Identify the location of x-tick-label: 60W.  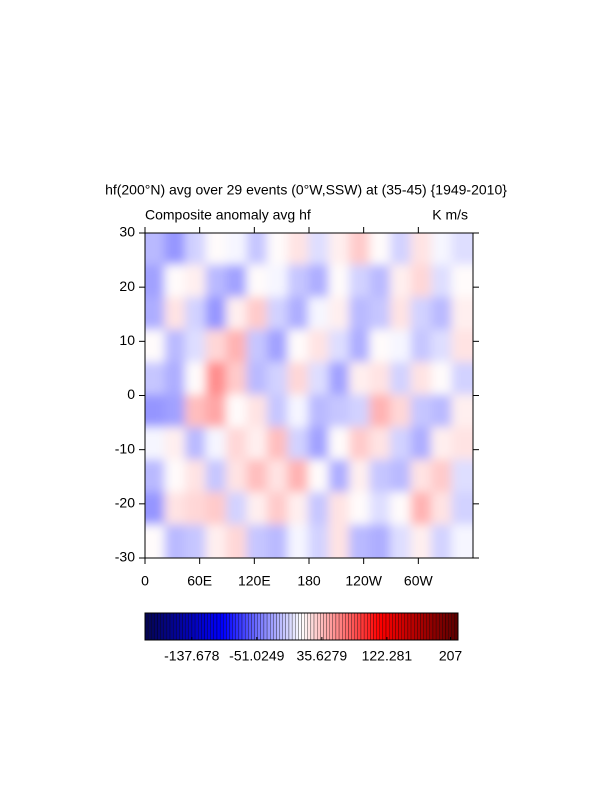
(419, 581).